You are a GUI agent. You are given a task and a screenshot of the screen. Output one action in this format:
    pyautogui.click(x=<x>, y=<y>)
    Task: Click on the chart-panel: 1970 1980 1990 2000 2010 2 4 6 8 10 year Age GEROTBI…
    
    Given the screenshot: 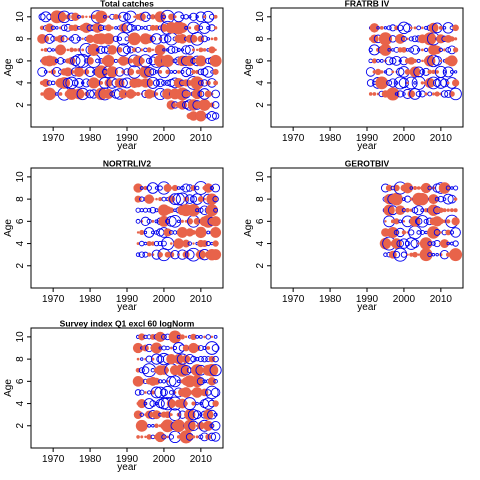 What is the action you would take?
    pyautogui.click(x=353, y=236)
    